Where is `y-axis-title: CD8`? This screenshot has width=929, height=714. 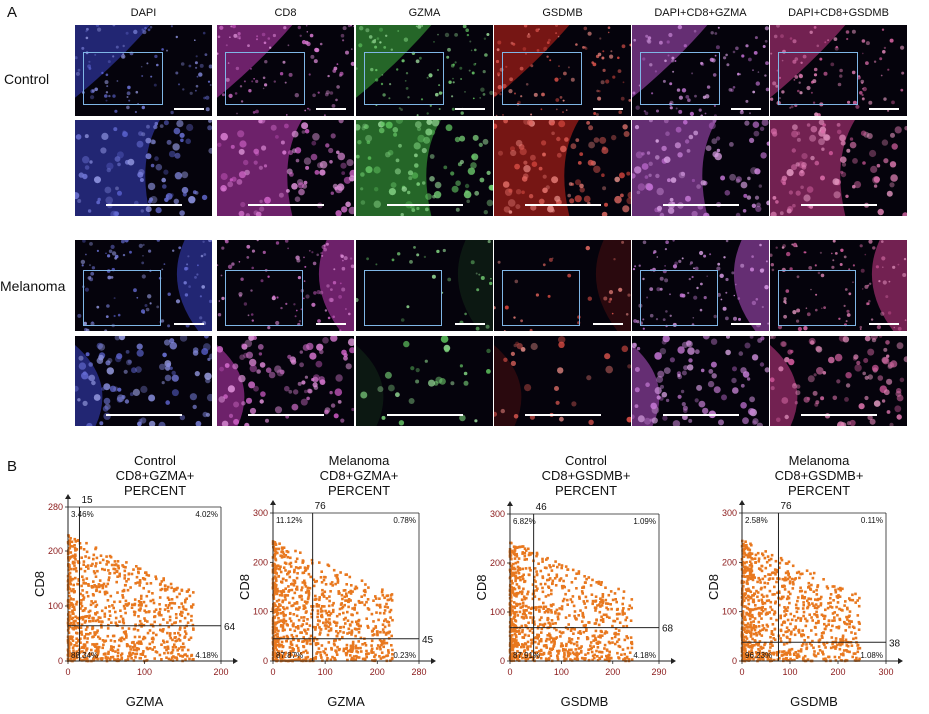 y-axis-title: CD8 is located at coordinates (481, 587).